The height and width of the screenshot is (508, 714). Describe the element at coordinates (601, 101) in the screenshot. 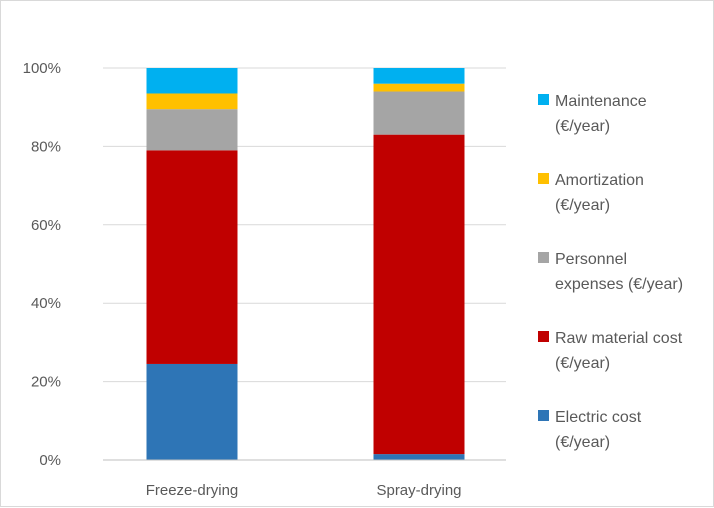

I see `legend-label: Maintenance` at that location.